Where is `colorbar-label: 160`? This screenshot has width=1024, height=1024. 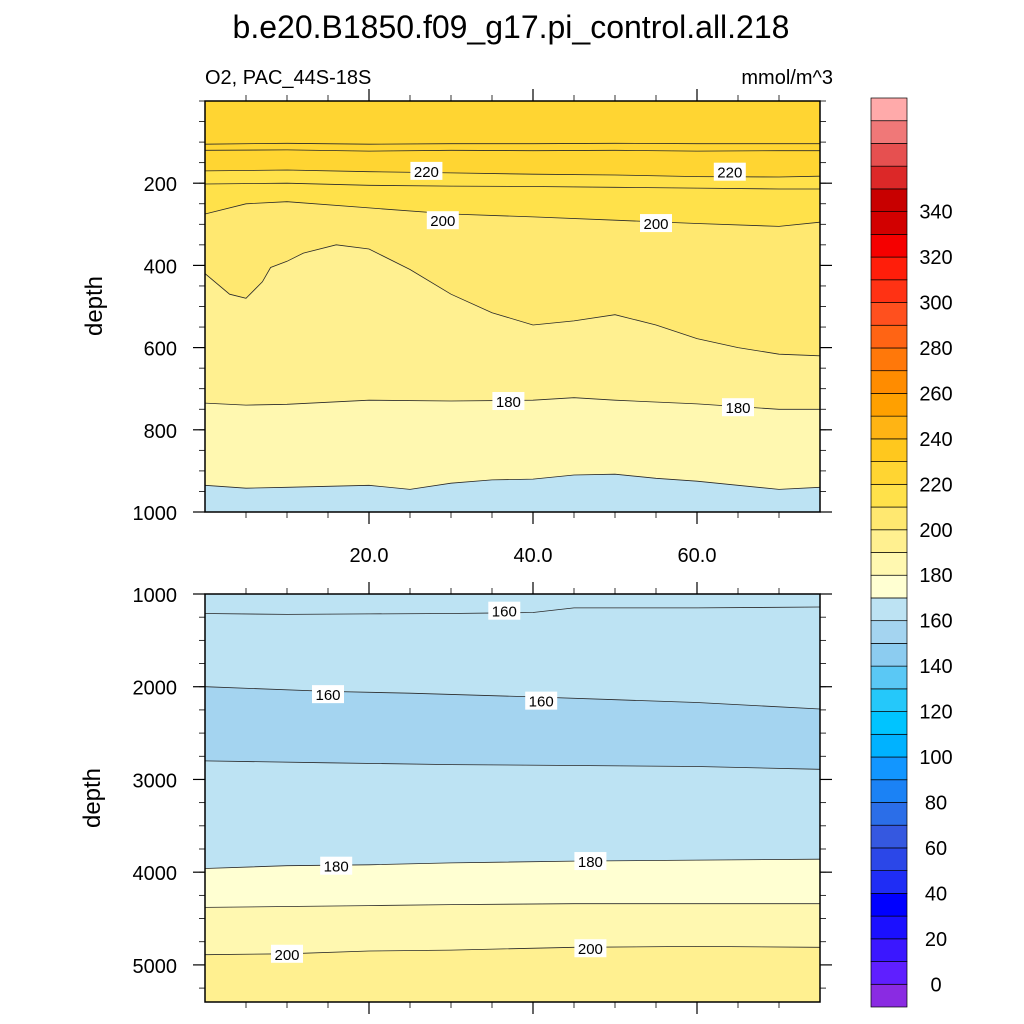 colorbar-label: 160 is located at coordinates (935, 622).